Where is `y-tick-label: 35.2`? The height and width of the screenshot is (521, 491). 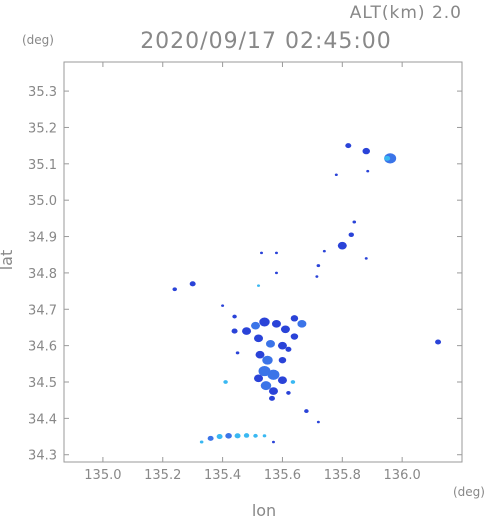
y-tick-label: 35.2 is located at coordinates (42, 128).